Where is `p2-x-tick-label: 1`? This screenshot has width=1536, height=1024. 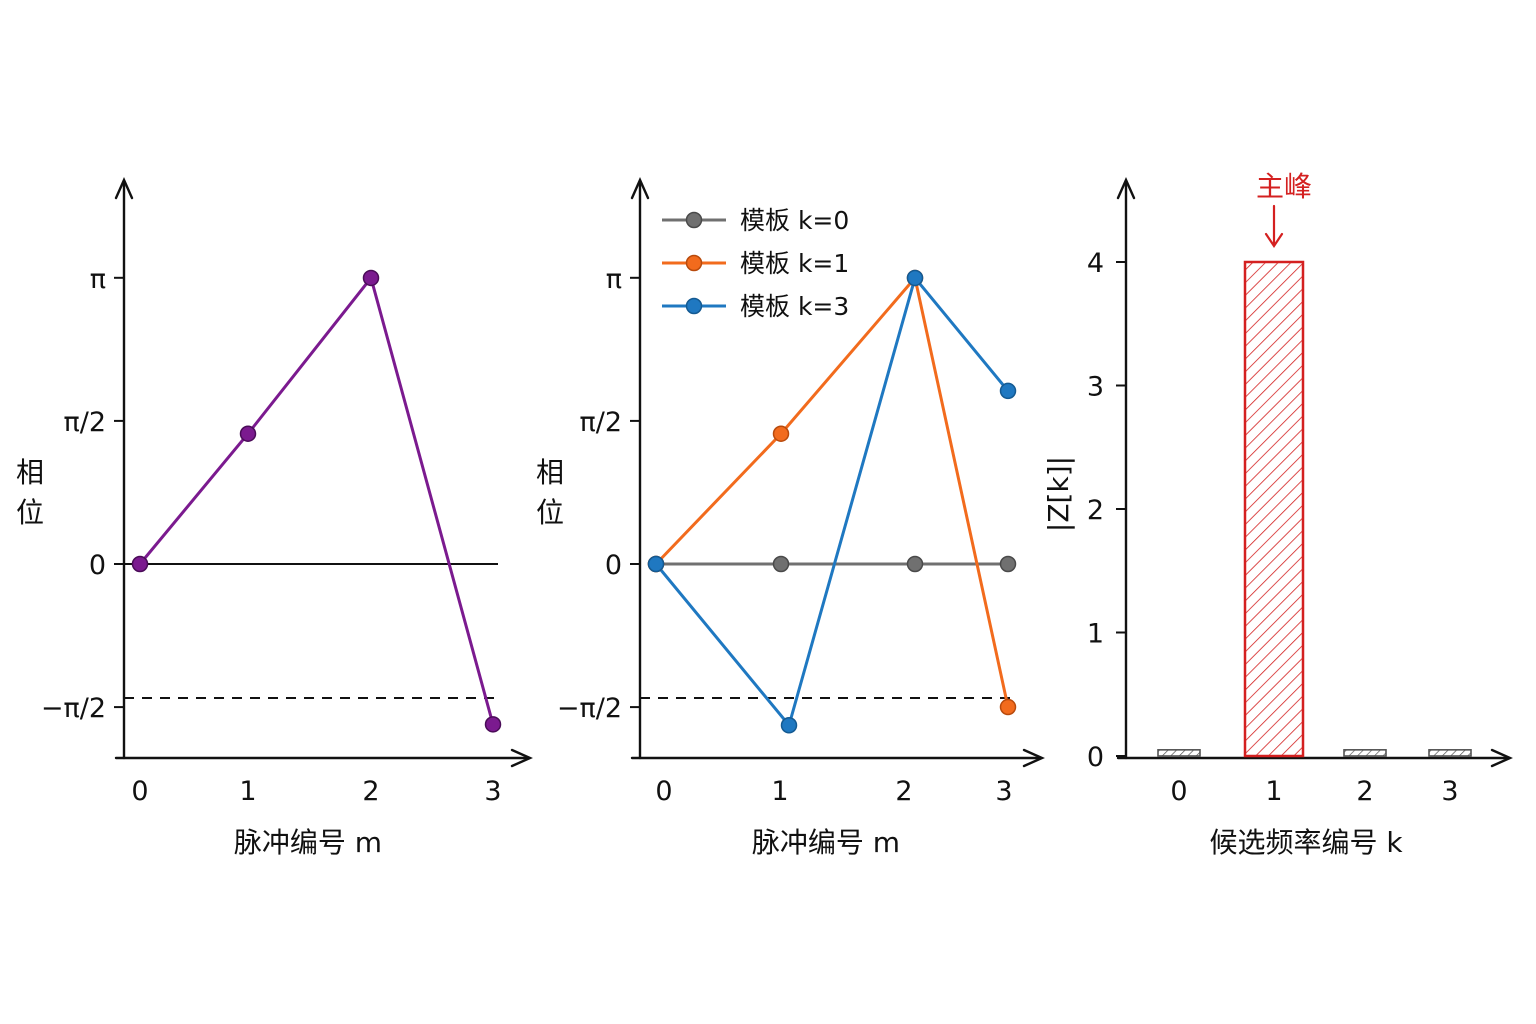 p2-x-tick-label: 1 is located at coordinates (779, 791).